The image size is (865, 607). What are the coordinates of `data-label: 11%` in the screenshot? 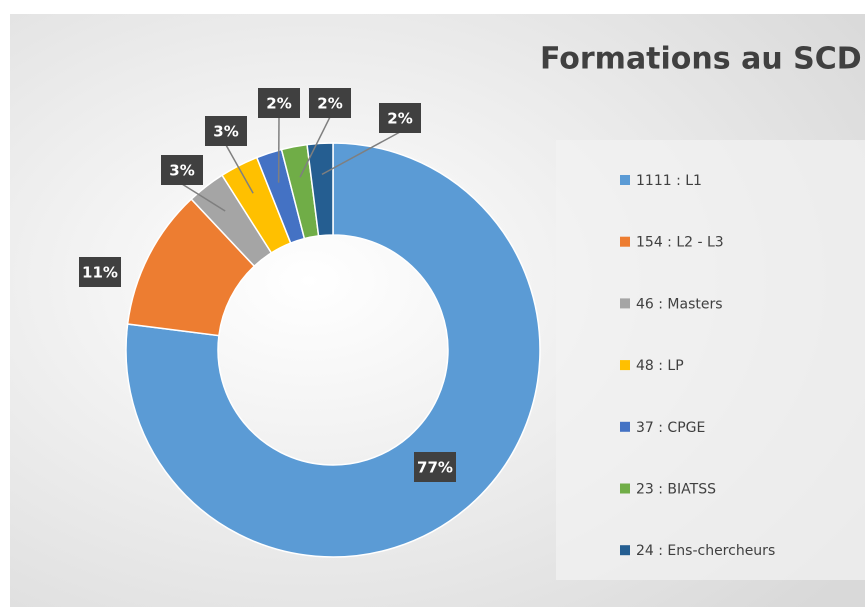 It's located at (100, 273).